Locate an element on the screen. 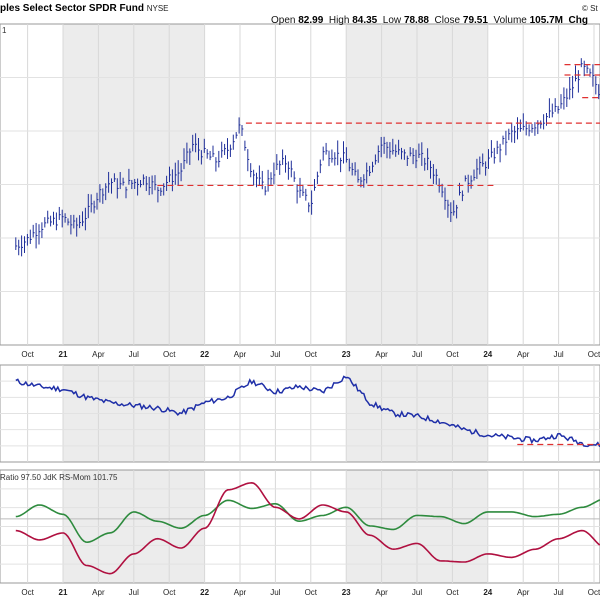 The height and width of the screenshot is (600, 600). brand-label: © St is located at coordinates (590, 8).